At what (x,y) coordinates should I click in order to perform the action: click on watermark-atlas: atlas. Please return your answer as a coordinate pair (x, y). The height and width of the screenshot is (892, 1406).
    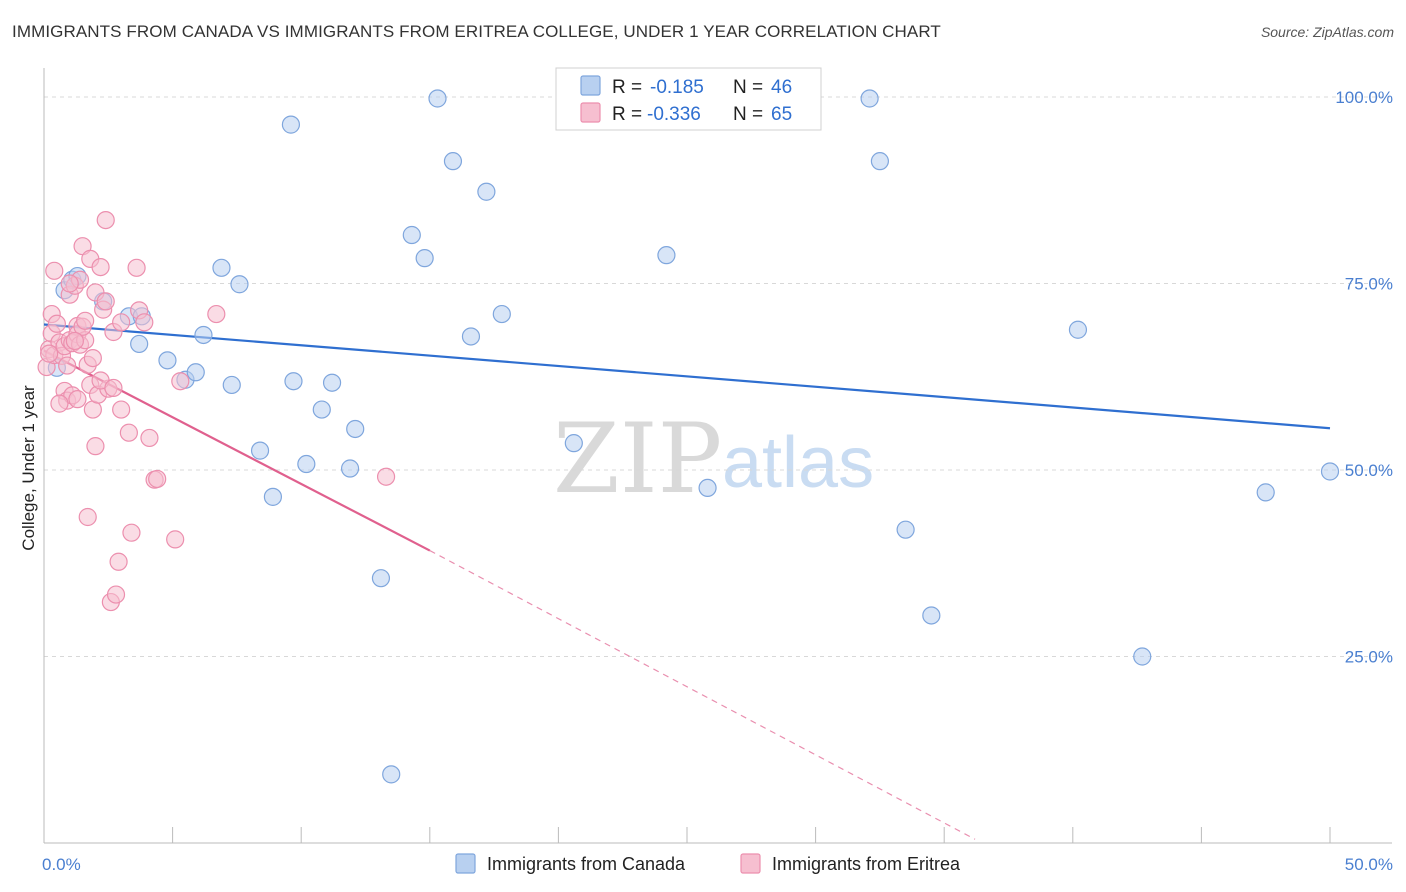
    Looking at the image, I should click on (798, 463).